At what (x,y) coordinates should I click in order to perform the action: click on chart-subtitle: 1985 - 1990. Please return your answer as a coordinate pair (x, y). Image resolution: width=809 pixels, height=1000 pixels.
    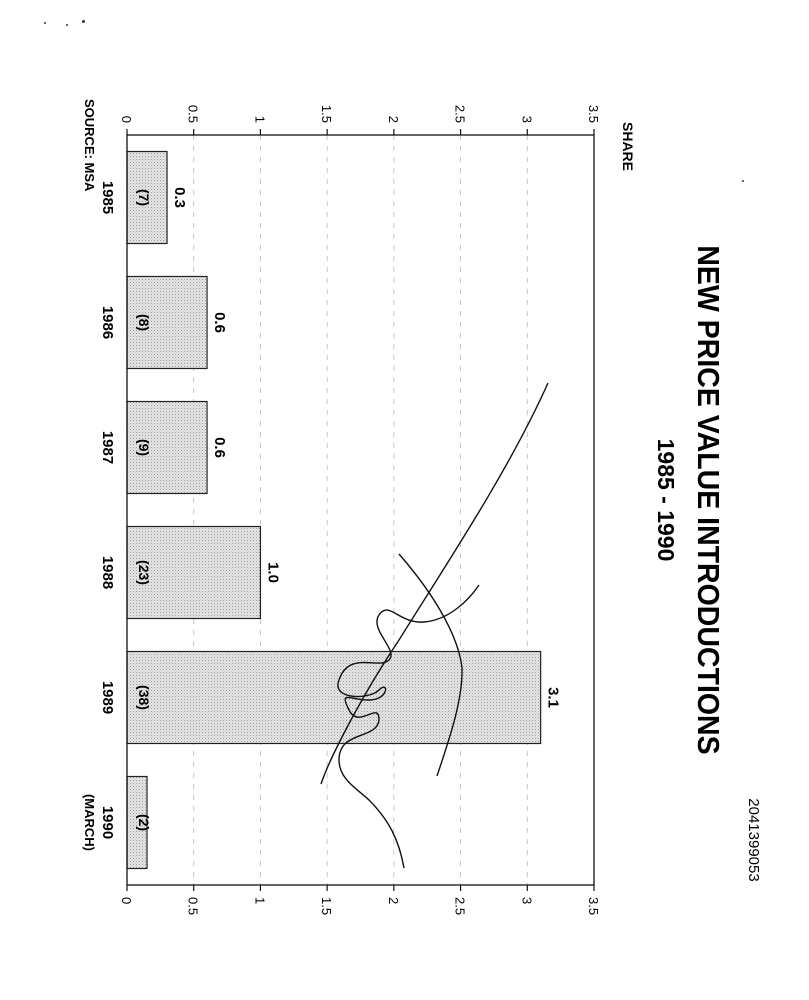
    Looking at the image, I should click on (666, 500).